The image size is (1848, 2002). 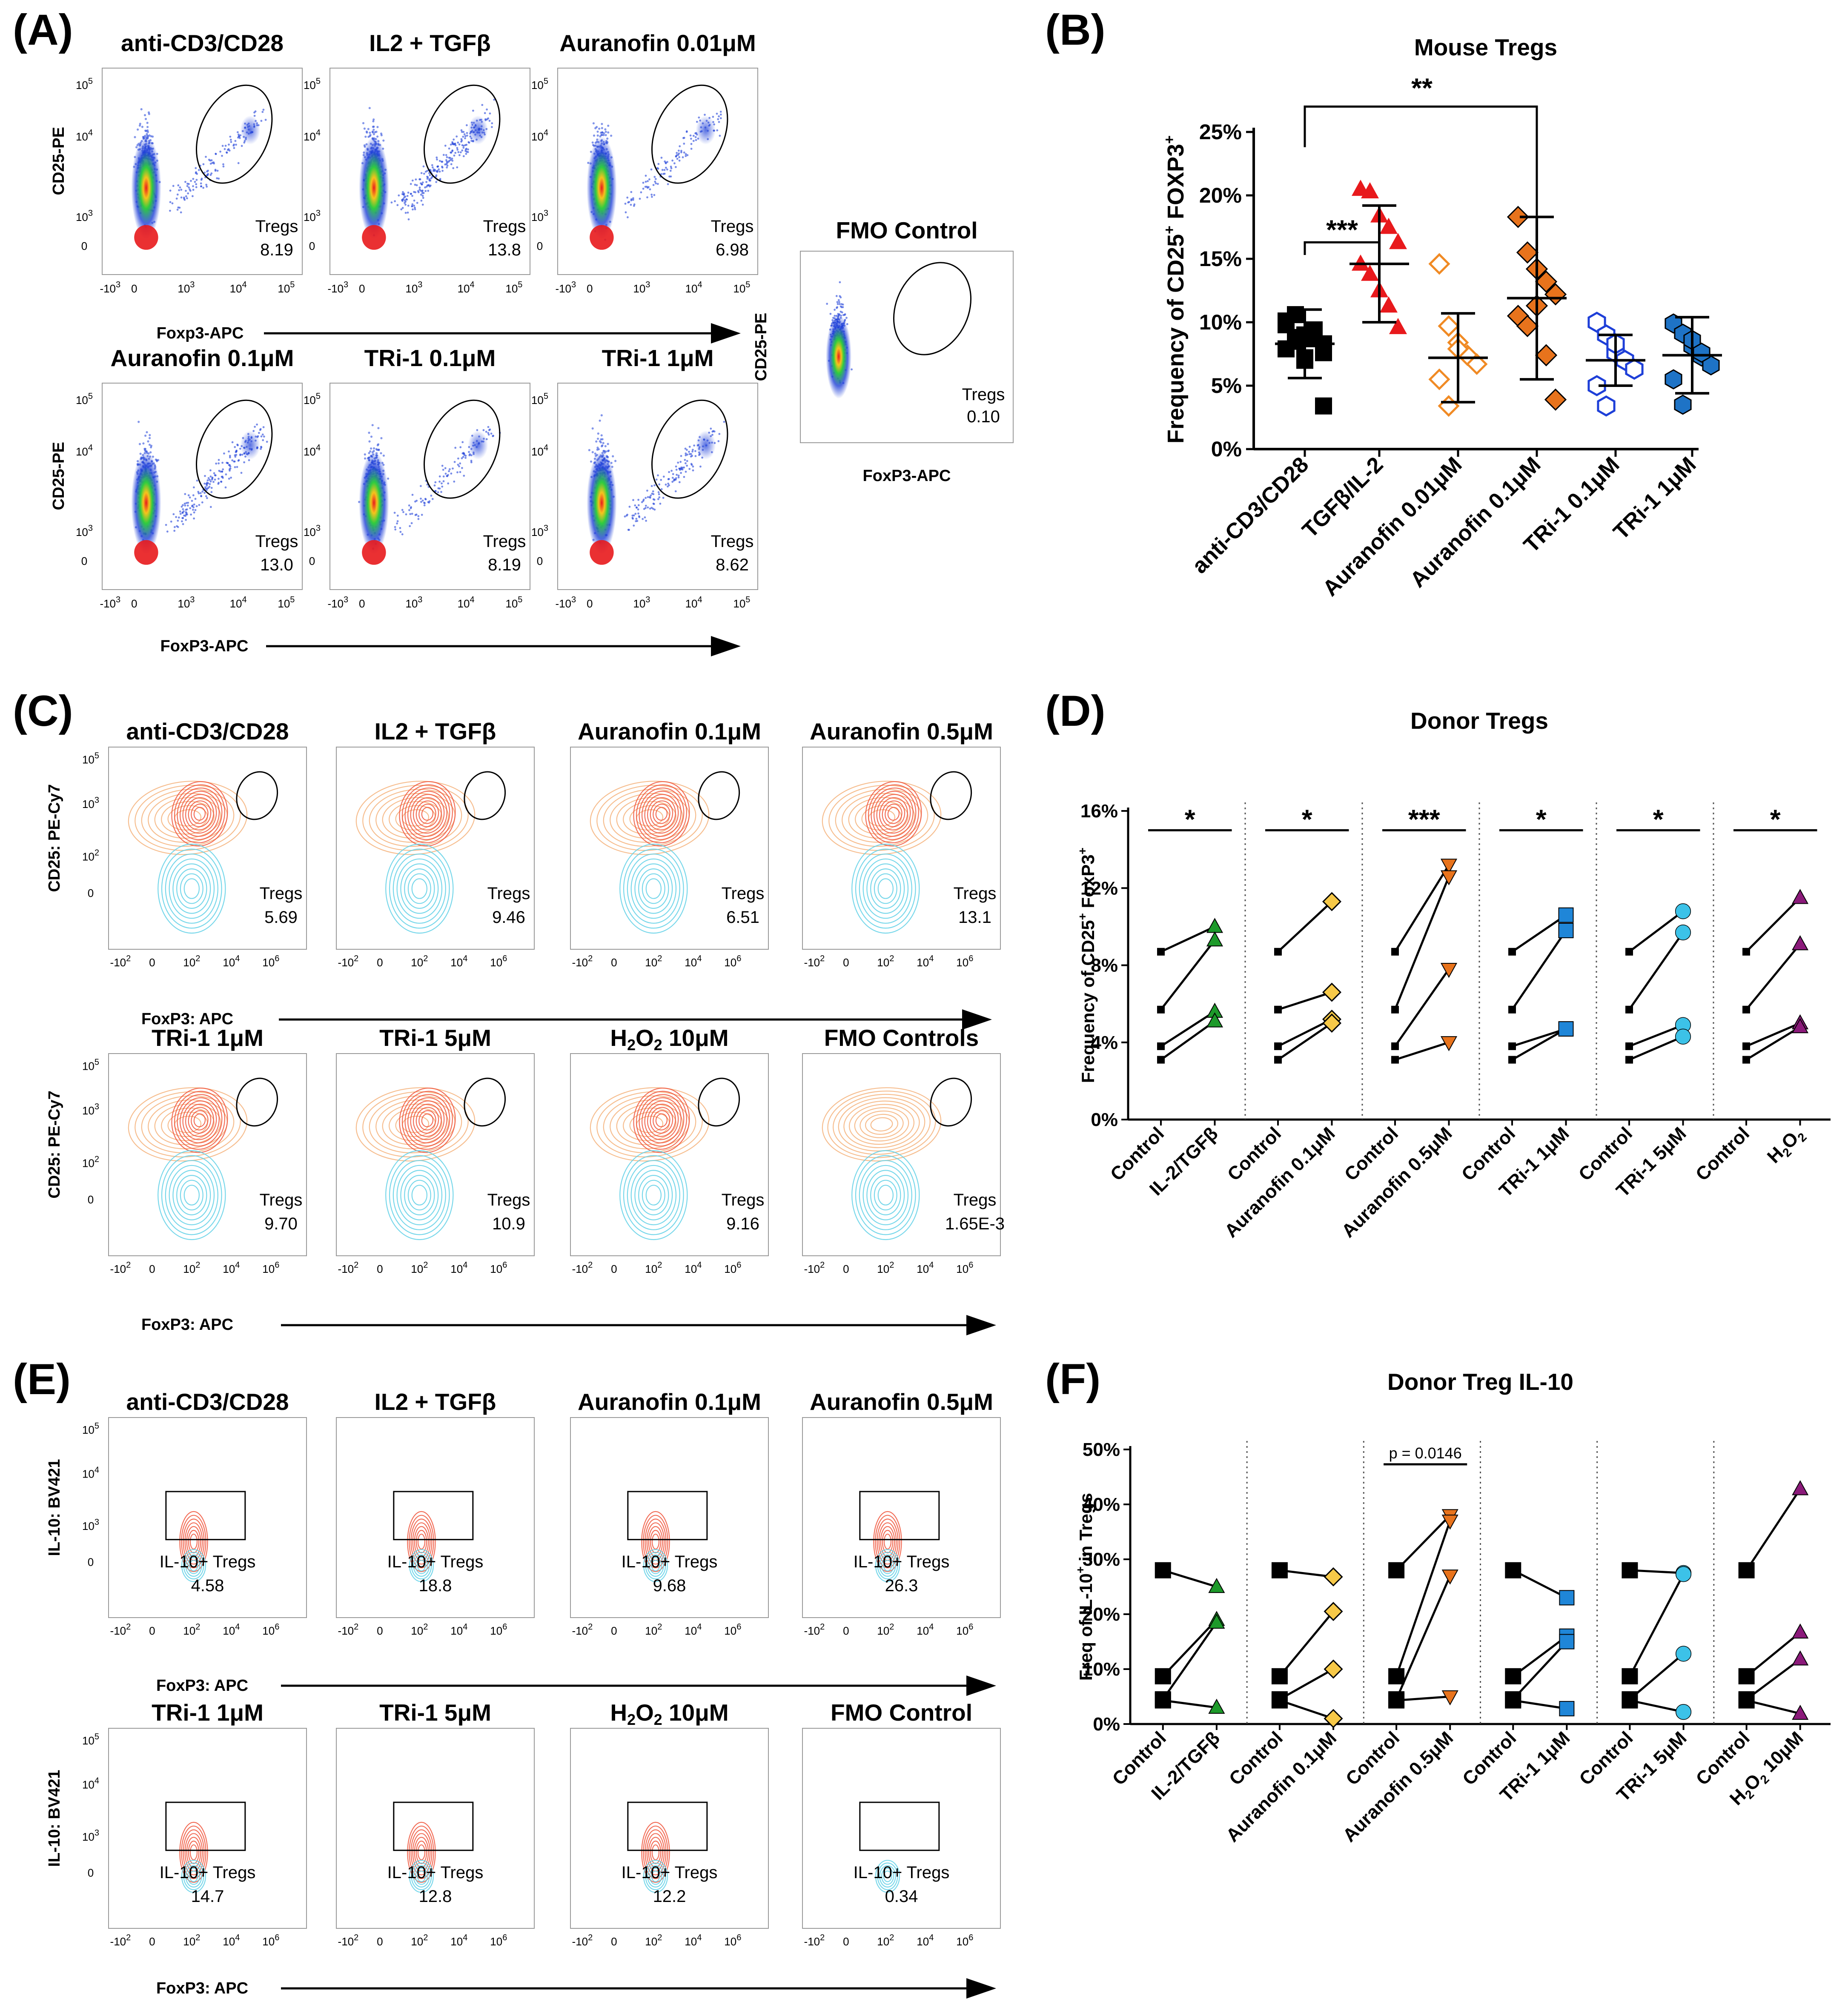 What do you see at coordinates (202, 171) in the screenshot?
I see `flowA-0-plot` at bounding box center [202, 171].